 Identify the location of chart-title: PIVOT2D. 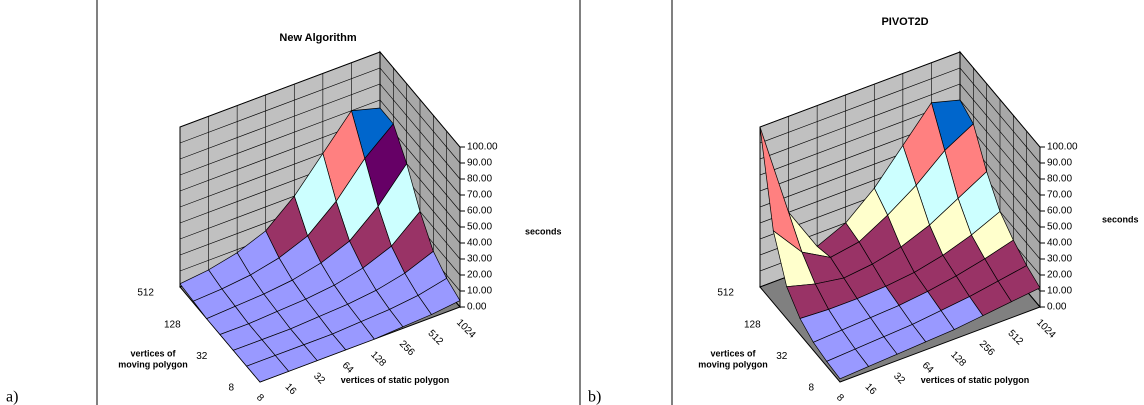
(904, 22).